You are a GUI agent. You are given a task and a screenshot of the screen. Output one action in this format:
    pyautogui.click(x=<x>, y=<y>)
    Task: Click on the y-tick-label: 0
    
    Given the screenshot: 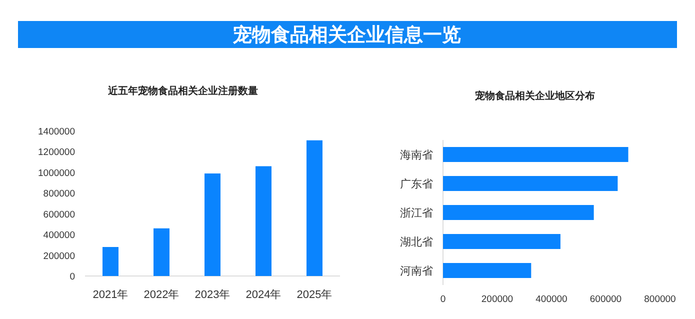 What is the action you would take?
    pyautogui.click(x=72, y=277)
    